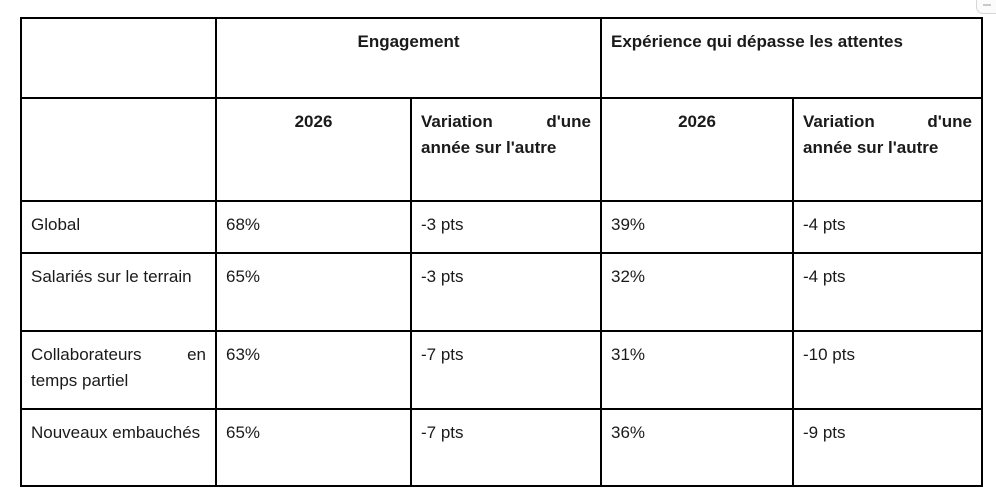 This screenshot has height=498, width=996. I want to click on corner-cell-top, so click(118, 58).